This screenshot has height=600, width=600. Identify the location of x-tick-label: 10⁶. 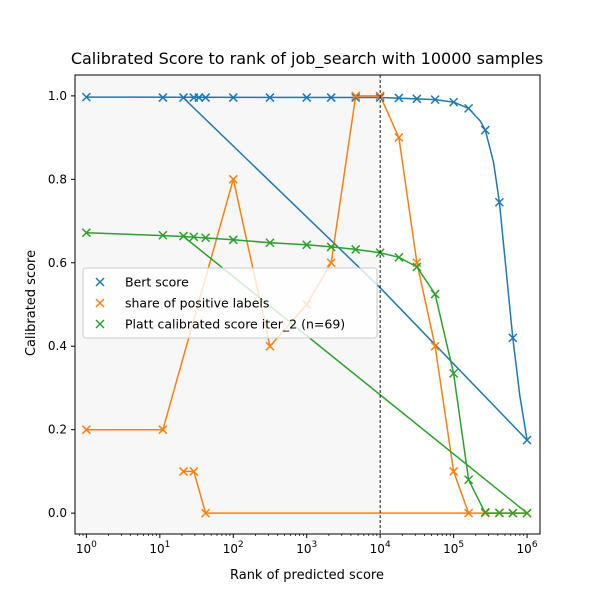
(527, 548).